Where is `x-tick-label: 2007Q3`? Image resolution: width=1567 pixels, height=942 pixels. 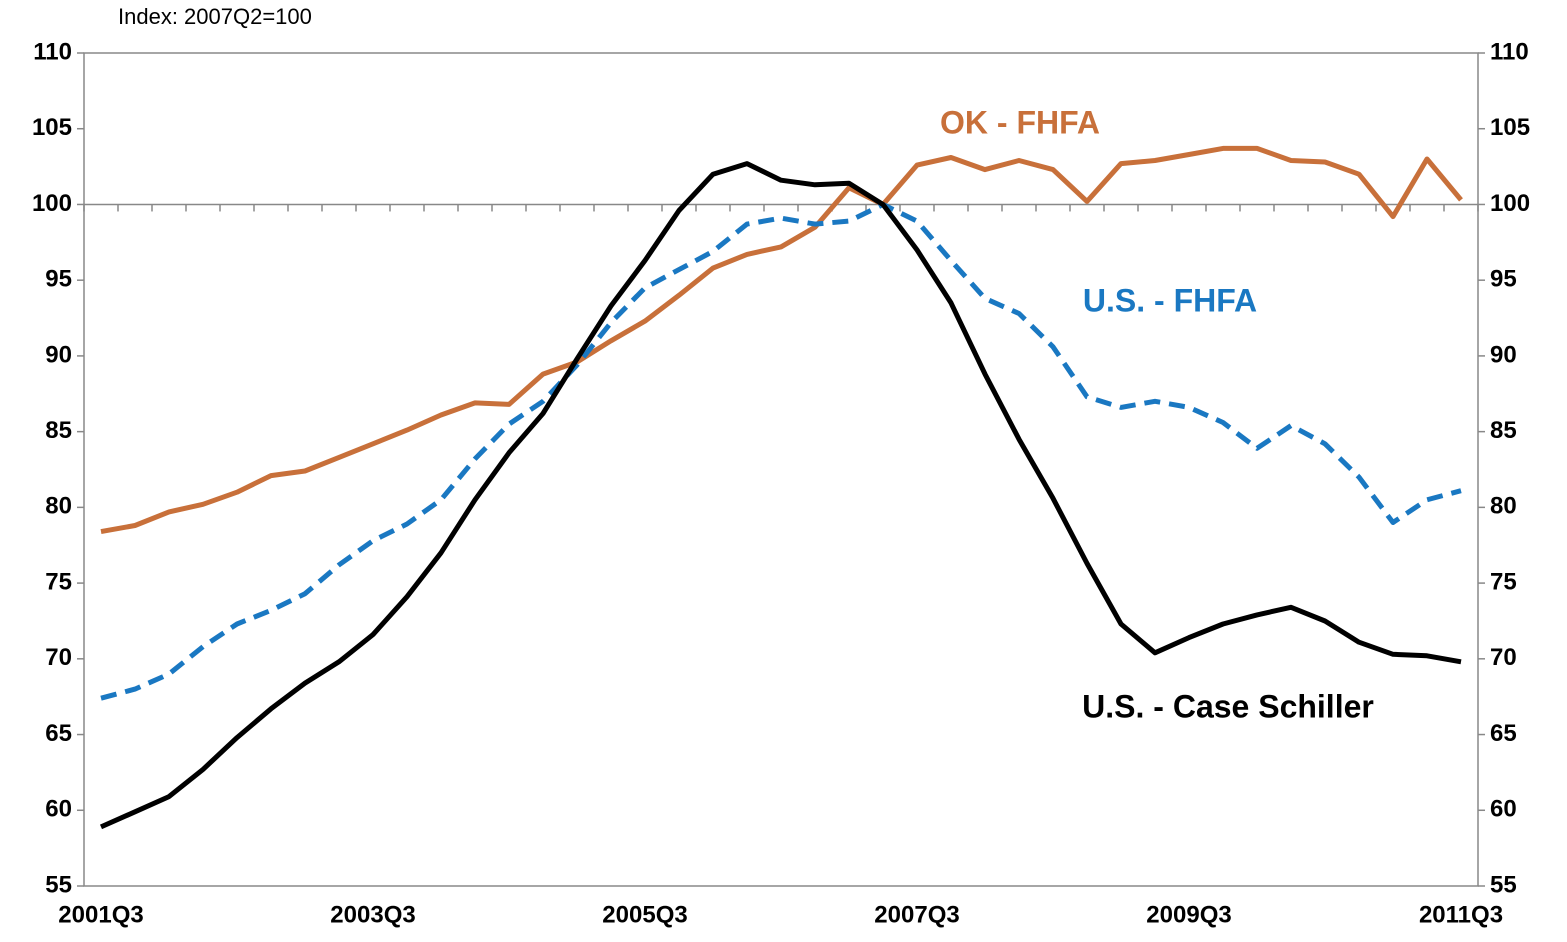
x-tick-label: 2007Q3 is located at coordinates (916, 914).